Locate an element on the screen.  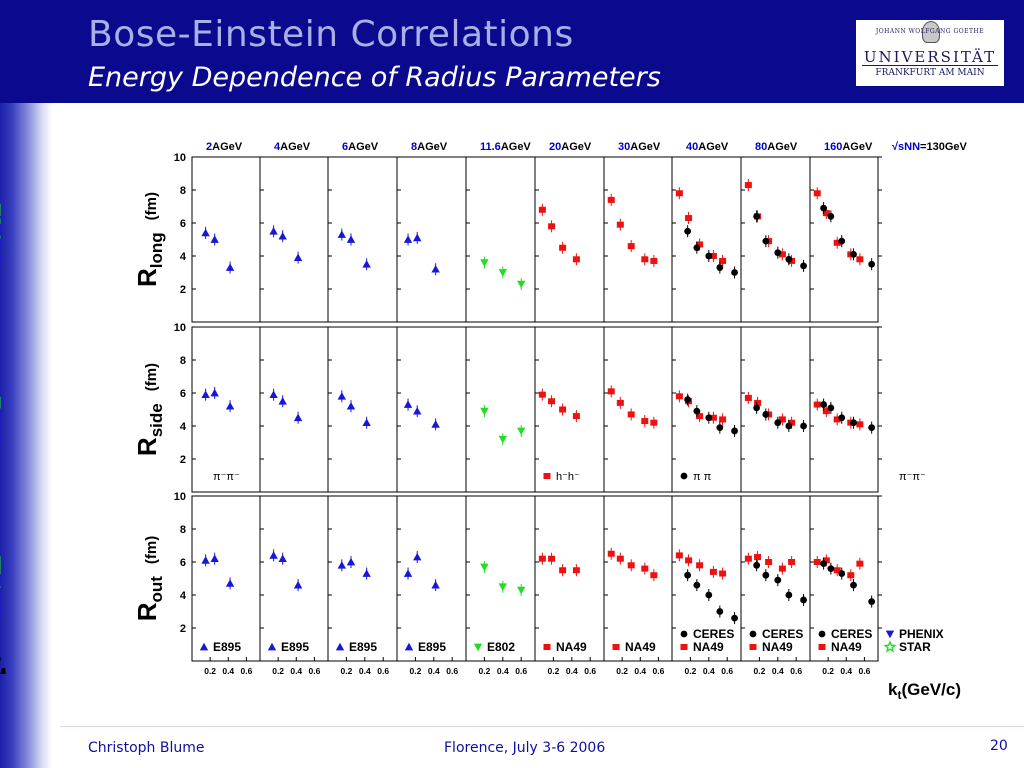
legend-label: CERES is located at coordinates (851, 634).